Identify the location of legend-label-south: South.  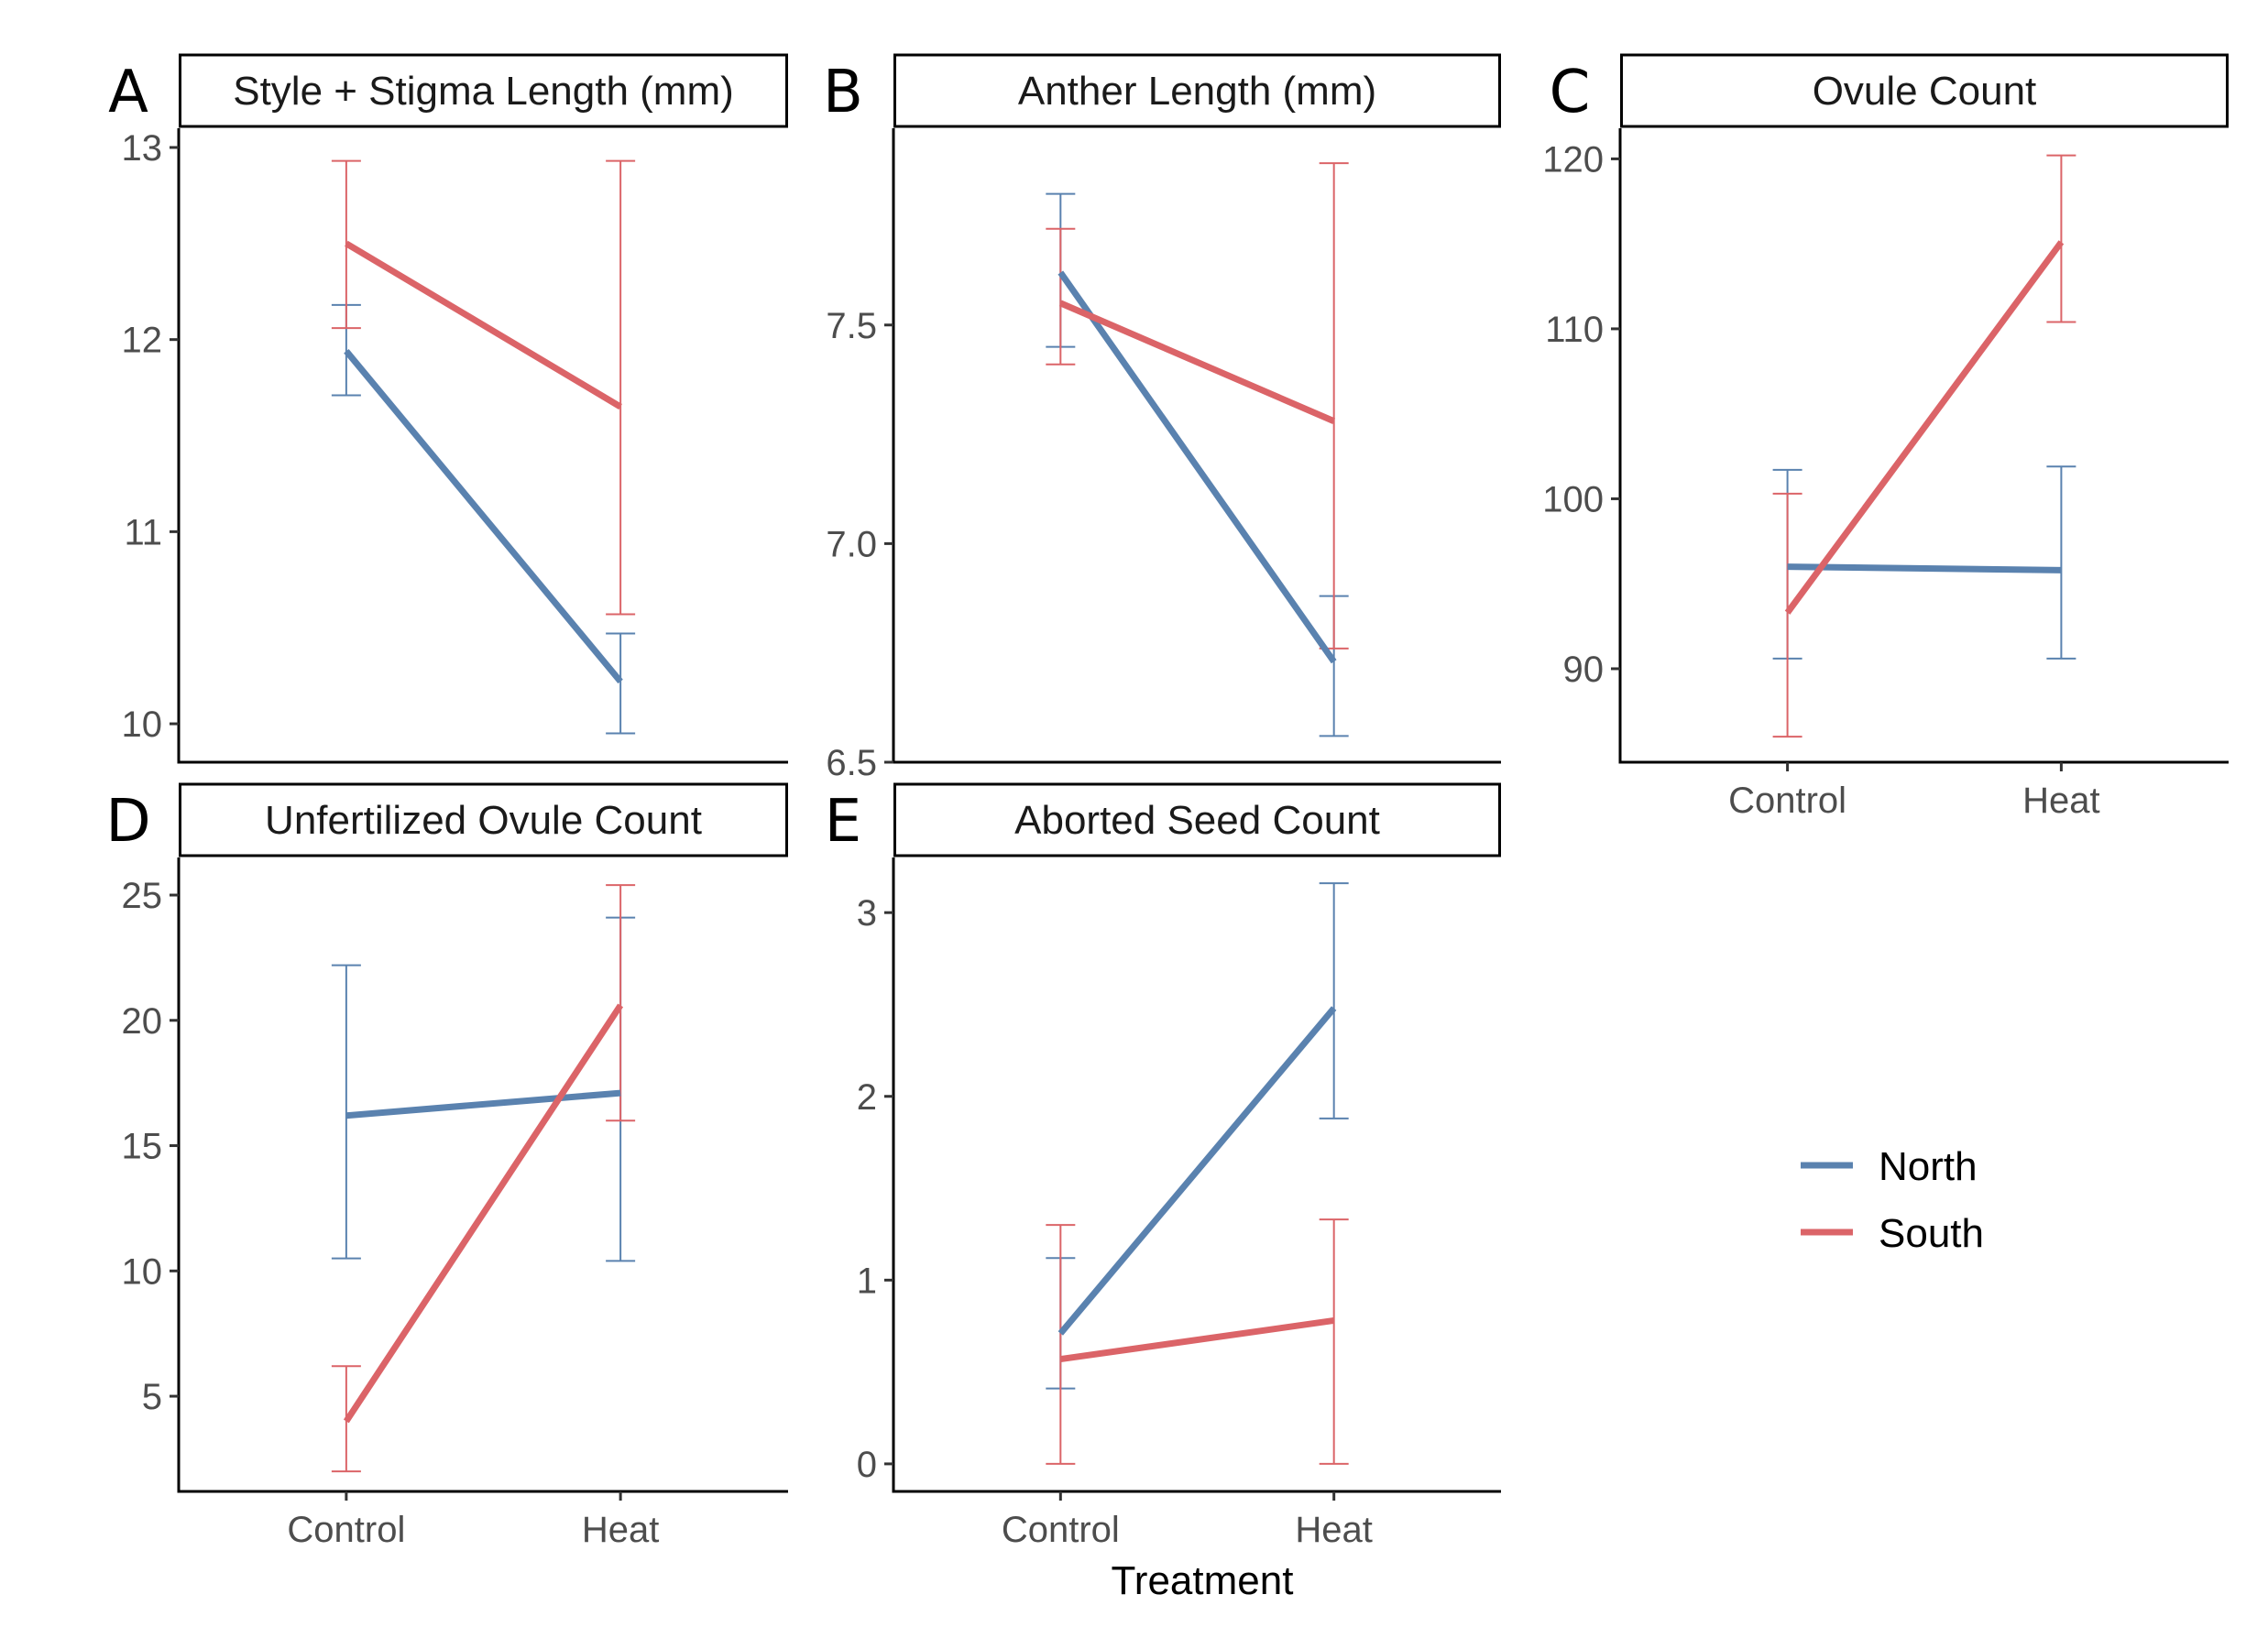
(1931, 1233).